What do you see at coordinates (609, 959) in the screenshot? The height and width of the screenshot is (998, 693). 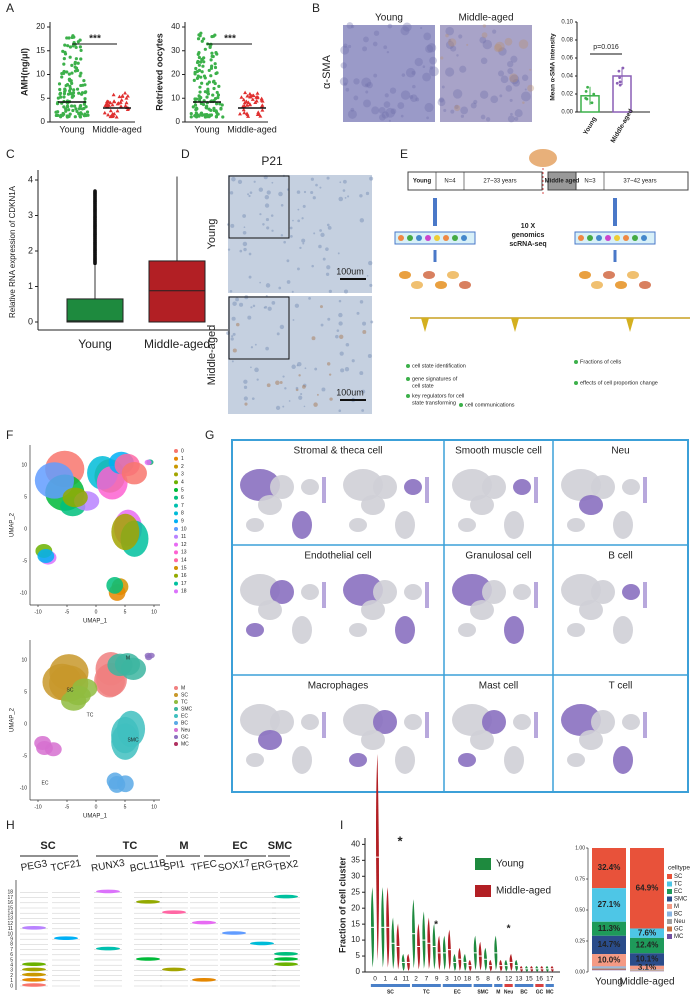 I see `data-label: 10.0%` at bounding box center [609, 959].